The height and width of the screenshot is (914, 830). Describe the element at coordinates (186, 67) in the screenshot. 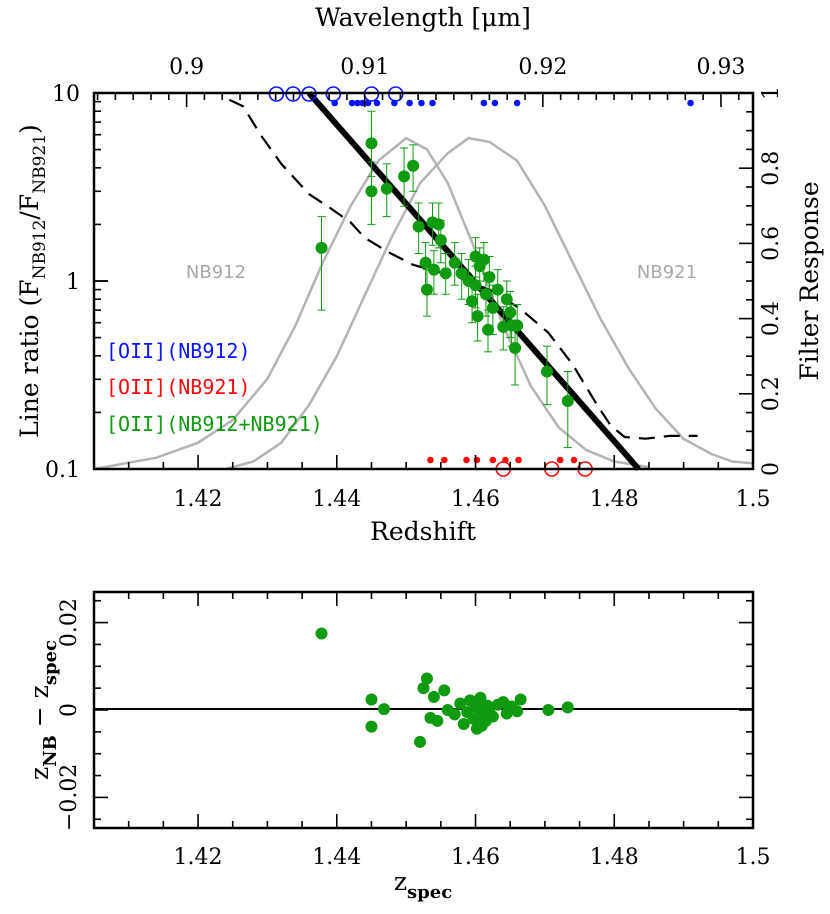

I see `wavelength-tick-label: 0.9` at that location.